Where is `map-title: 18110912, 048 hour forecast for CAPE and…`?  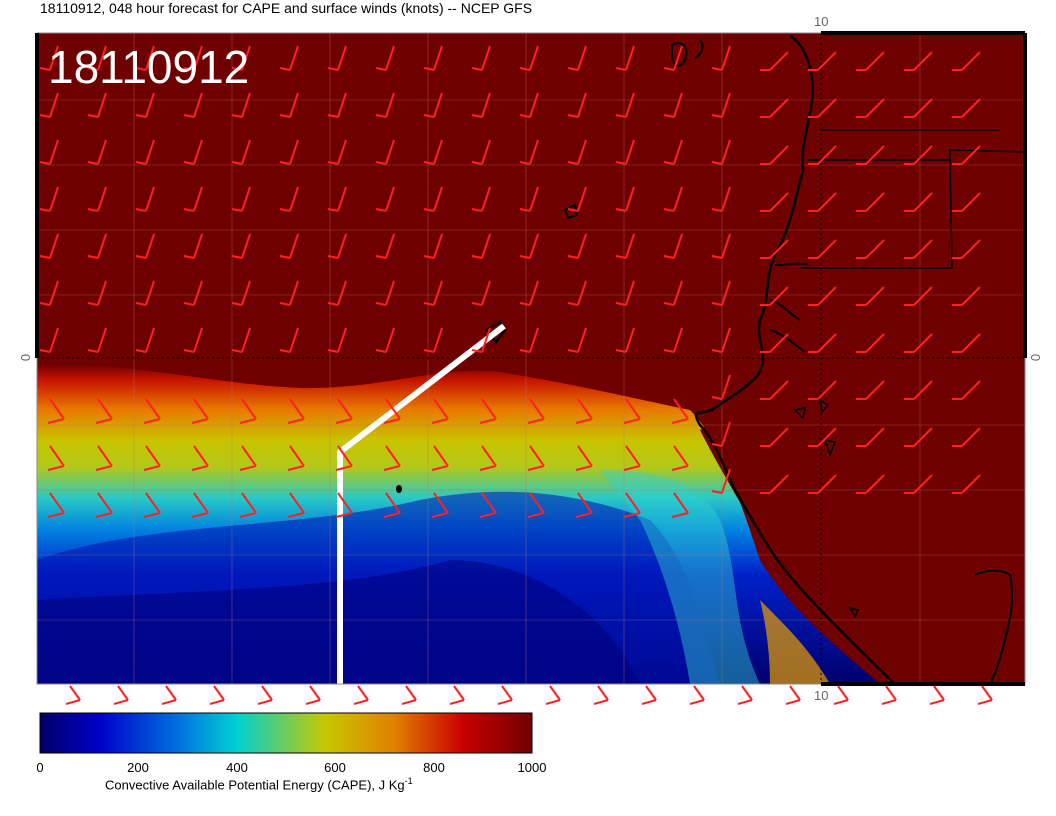
map-title: 18110912, 048 hour forecast for CAPE and… is located at coordinates (286, 8).